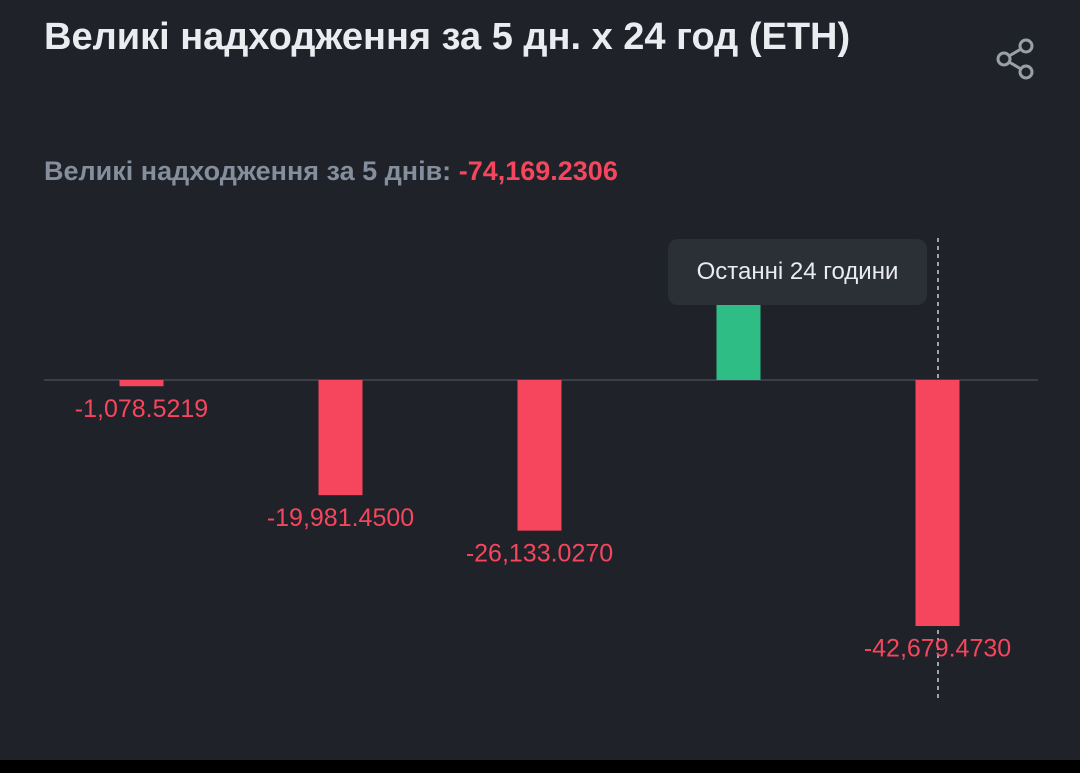 Image resolution: width=1080 pixels, height=773 pixels. Describe the element at coordinates (797, 272) in the screenshot. I see `tooltip: Останні 24 години` at that location.